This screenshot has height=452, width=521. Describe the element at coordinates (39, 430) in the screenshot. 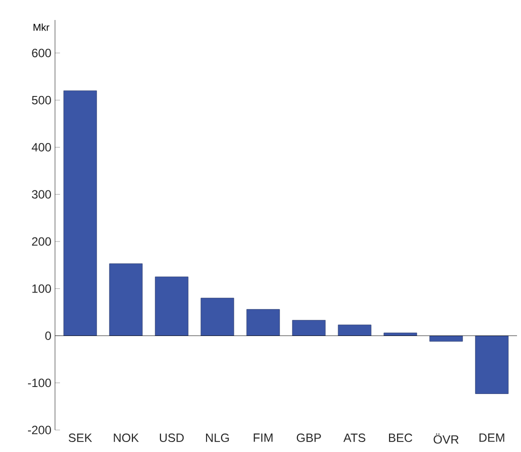

I see `y-tick-label: -200` at that location.